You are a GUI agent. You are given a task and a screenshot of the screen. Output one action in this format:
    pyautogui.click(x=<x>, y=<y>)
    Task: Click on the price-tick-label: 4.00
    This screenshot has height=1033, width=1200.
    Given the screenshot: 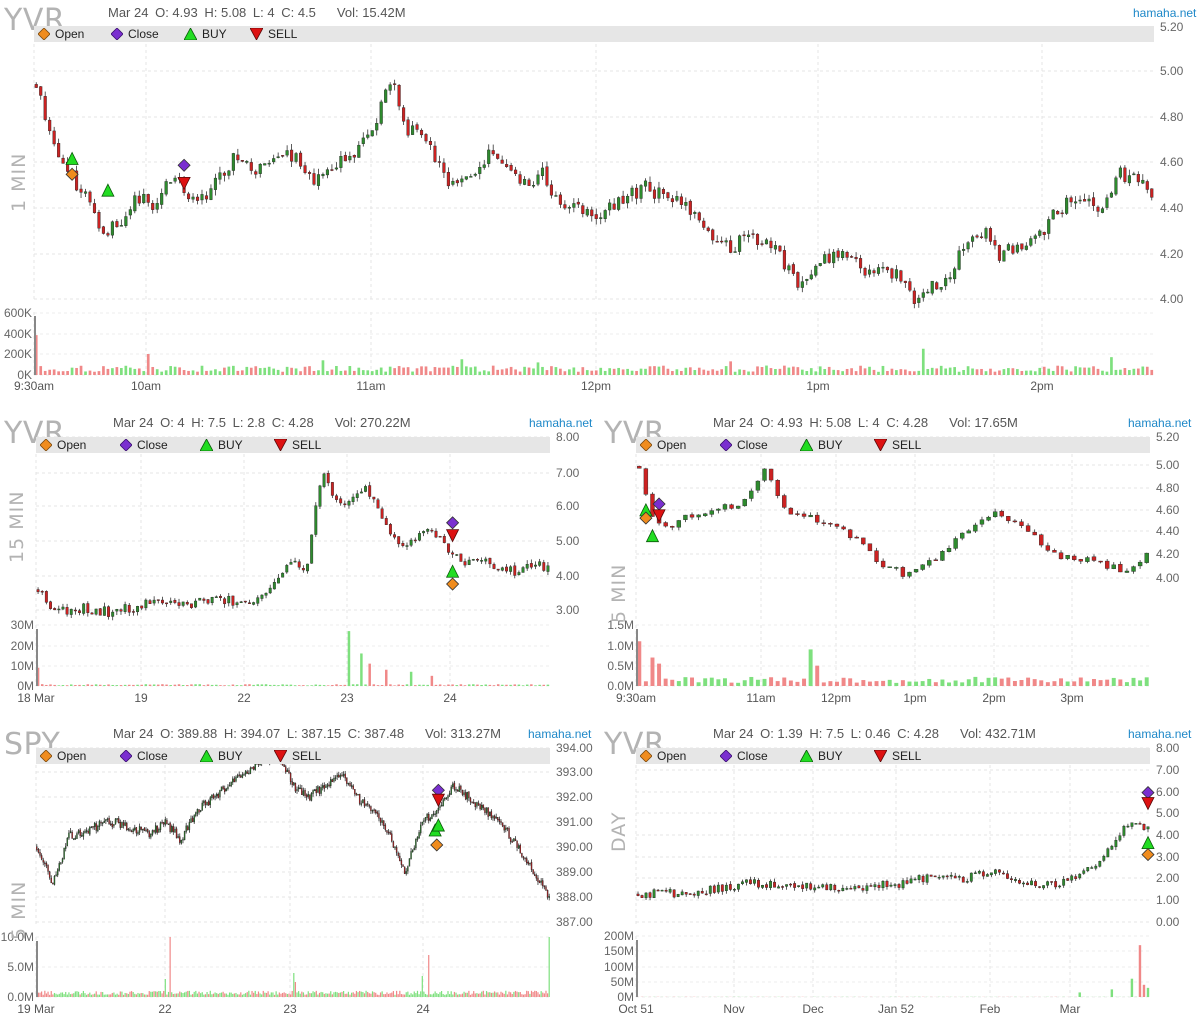 What is the action you would take?
    pyautogui.click(x=1168, y=835)
    